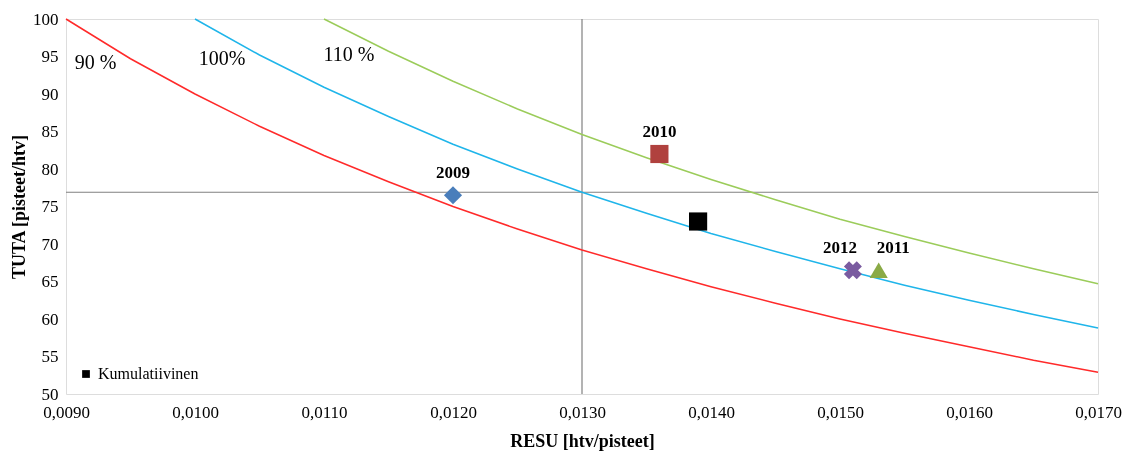 This screenshot has width=1132, height=460. I want to click on y-tick-label: 55, so click(50, 356).